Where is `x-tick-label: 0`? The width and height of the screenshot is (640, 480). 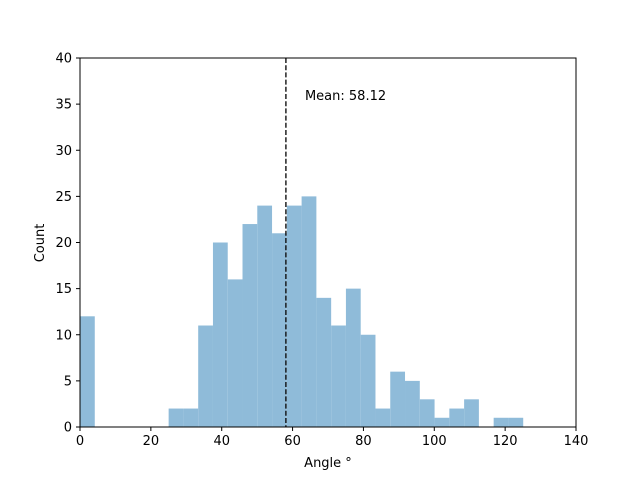
x-tick-label: 0 is located at coordinates (80, 441).